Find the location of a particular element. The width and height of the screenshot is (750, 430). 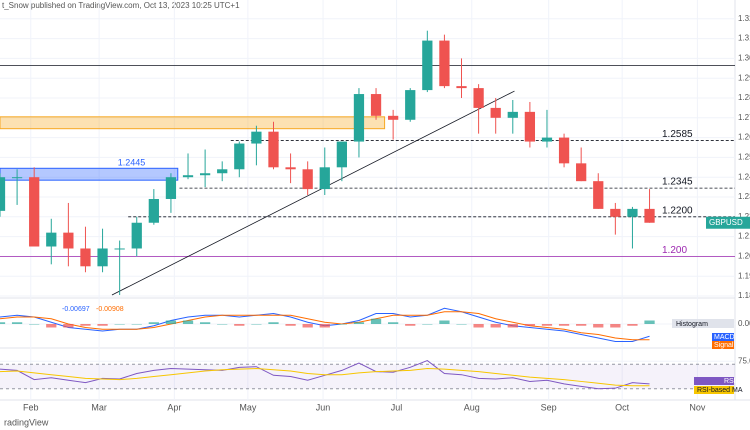

level-label: 1.2585 is located at coordinates (677, 134).